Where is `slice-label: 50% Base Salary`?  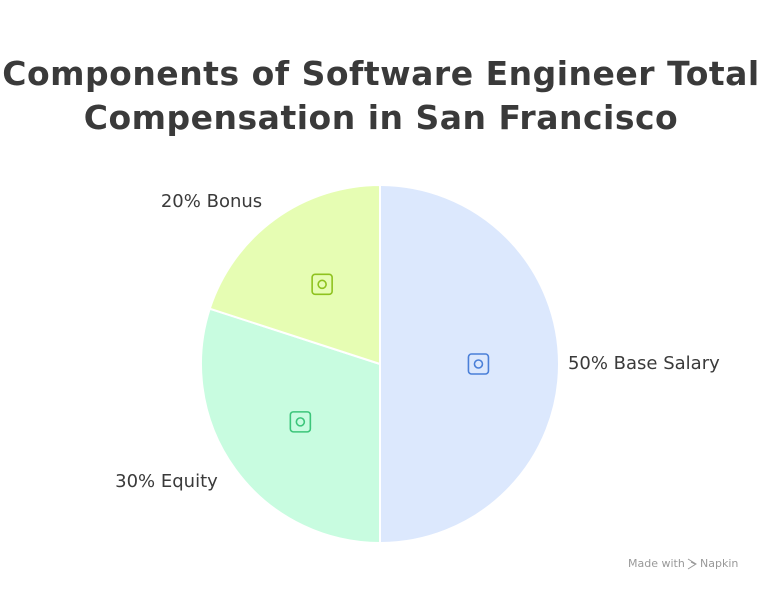 slice-label: 50% Base Salary is located at coordinates (644, 363).